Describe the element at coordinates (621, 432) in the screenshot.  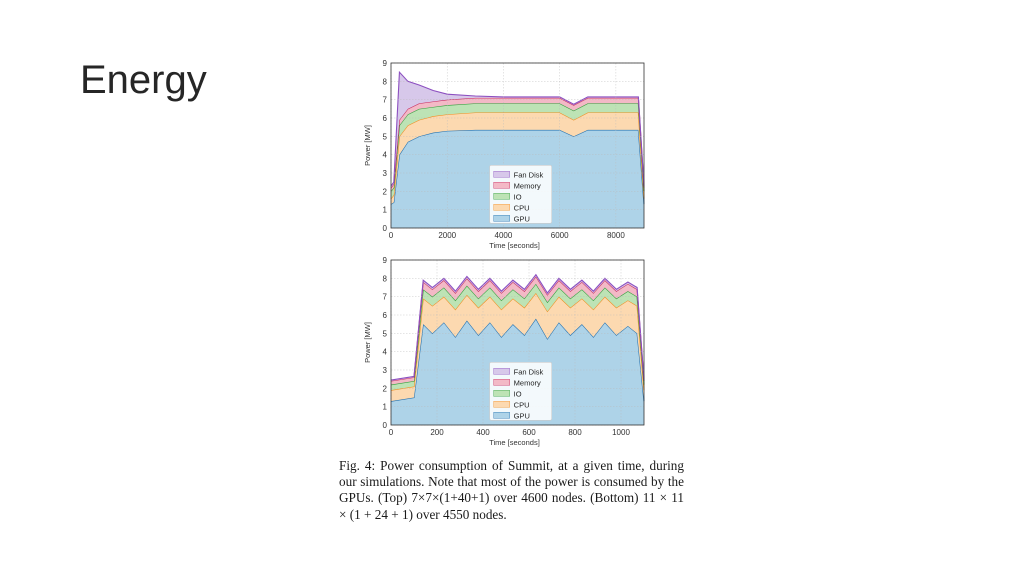
I see `x-tick-label: 1000` at that location.